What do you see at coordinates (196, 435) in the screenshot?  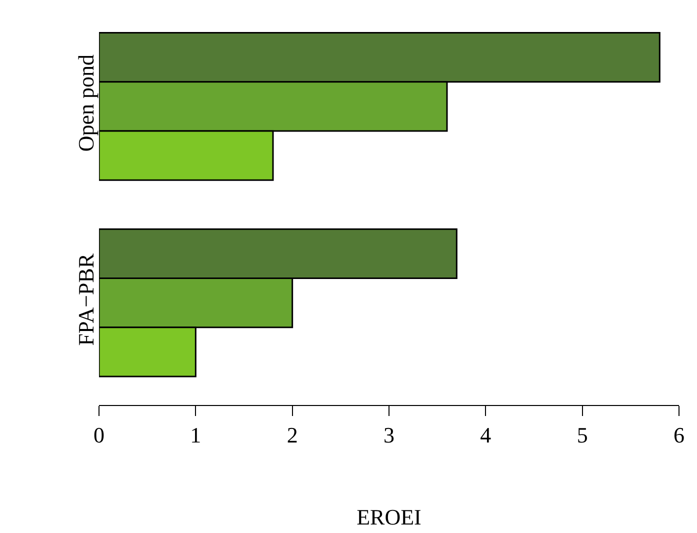 I see `x-tick-label: 1` at bounding box center [196, 435].